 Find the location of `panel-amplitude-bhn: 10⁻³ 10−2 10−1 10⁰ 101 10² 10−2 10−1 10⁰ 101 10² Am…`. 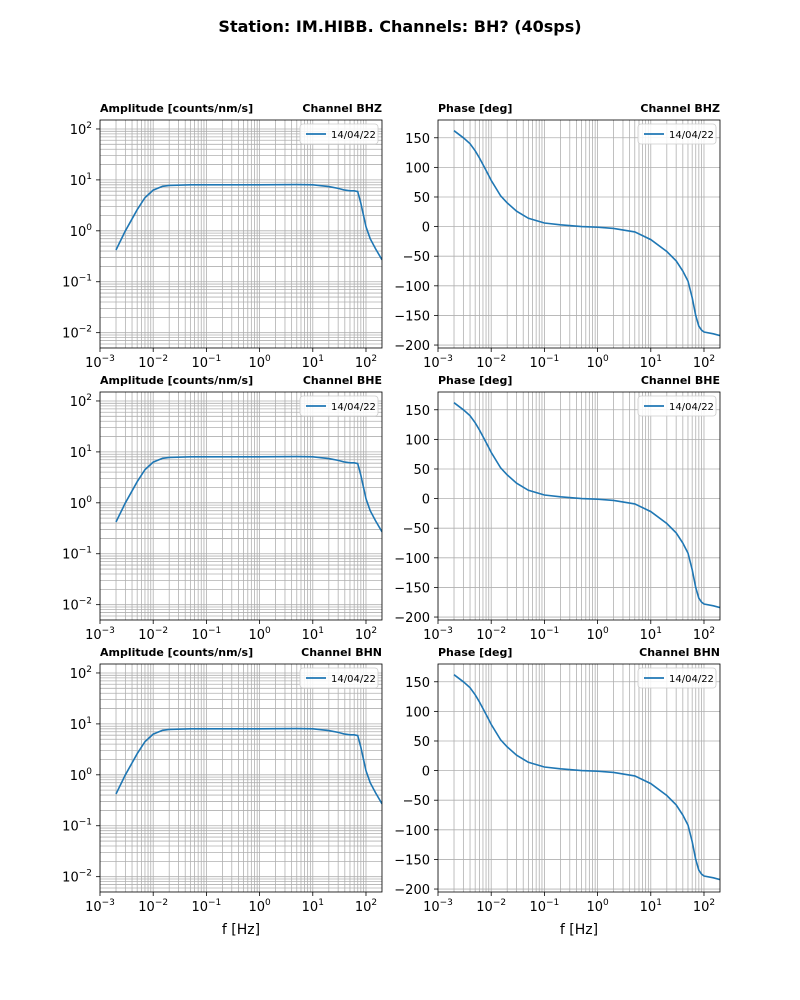

panel-amplitude-bhn: 10⁻³ 10−2 10−1 10⁰ 101 10² 10−2 10−1 10⁰ 101 10² Am… is located at coordinates (222, 792).